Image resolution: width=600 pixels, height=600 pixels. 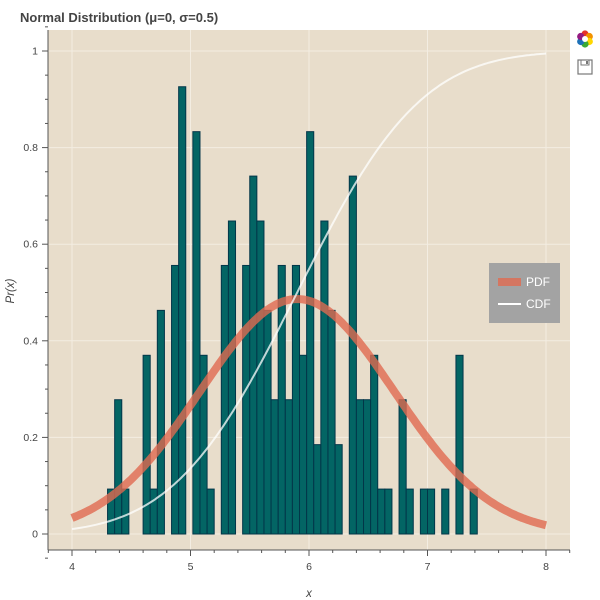 What do you see at coordinates (309, 567) in the screenshot?
I see `x-tick-label: 6` at bounding box center [309, 567].